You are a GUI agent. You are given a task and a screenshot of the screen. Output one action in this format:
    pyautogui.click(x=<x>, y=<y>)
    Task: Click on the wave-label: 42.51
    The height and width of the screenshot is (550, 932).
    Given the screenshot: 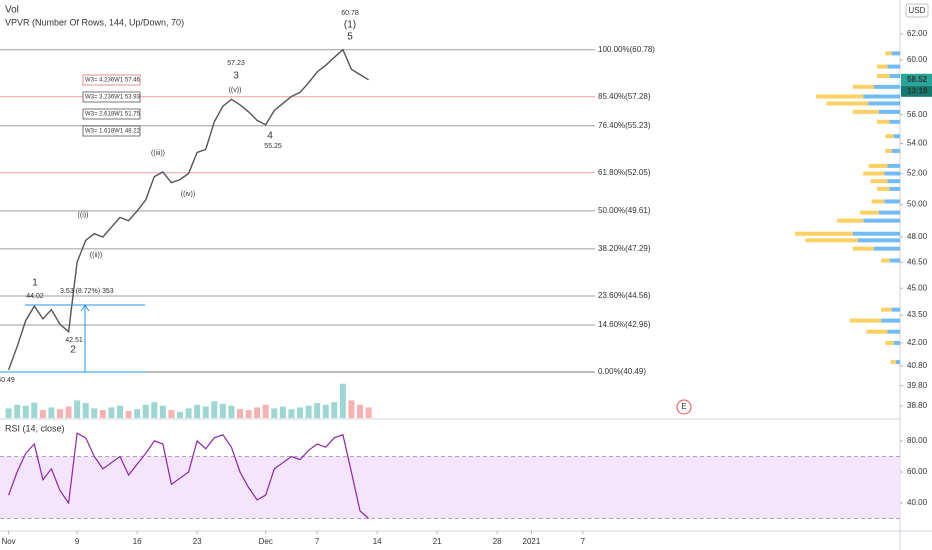 What is the action you would take?
    pyautogui.click(x=74, y=340)
    